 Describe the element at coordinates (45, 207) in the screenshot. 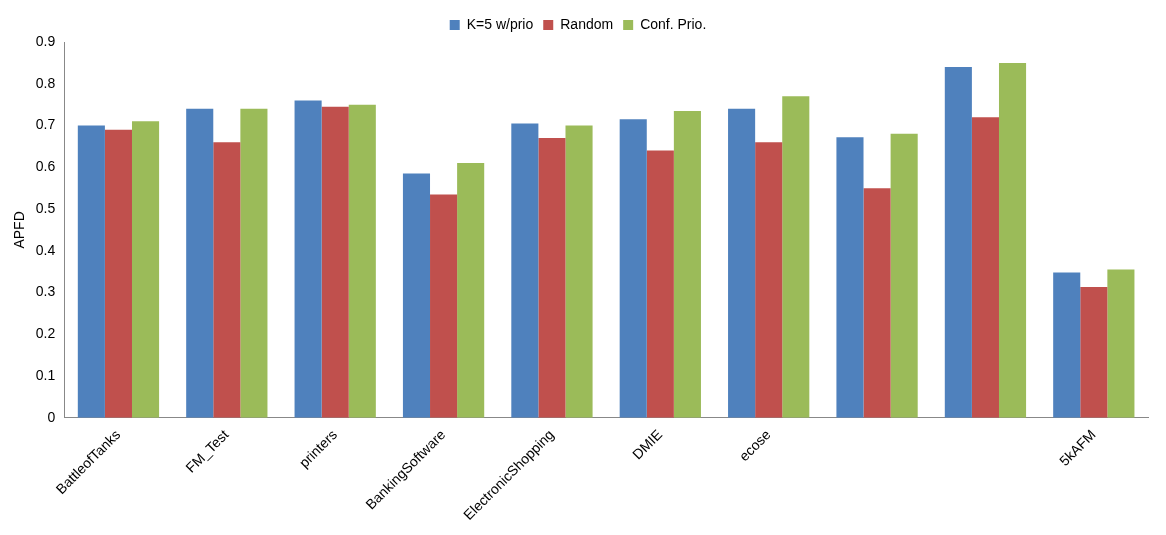

I see `y-tick-label: 0.5` at that location.